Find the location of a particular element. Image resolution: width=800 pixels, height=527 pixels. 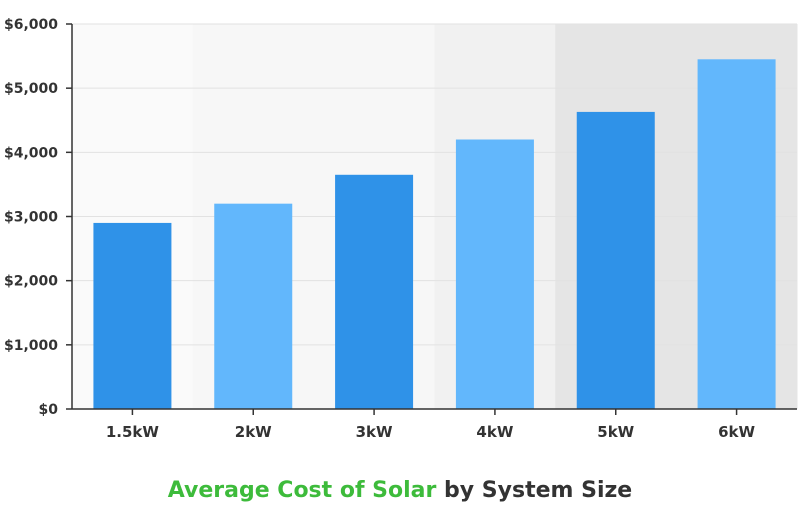

x-tick-label: 2kW is located at coordinates (253, 432).